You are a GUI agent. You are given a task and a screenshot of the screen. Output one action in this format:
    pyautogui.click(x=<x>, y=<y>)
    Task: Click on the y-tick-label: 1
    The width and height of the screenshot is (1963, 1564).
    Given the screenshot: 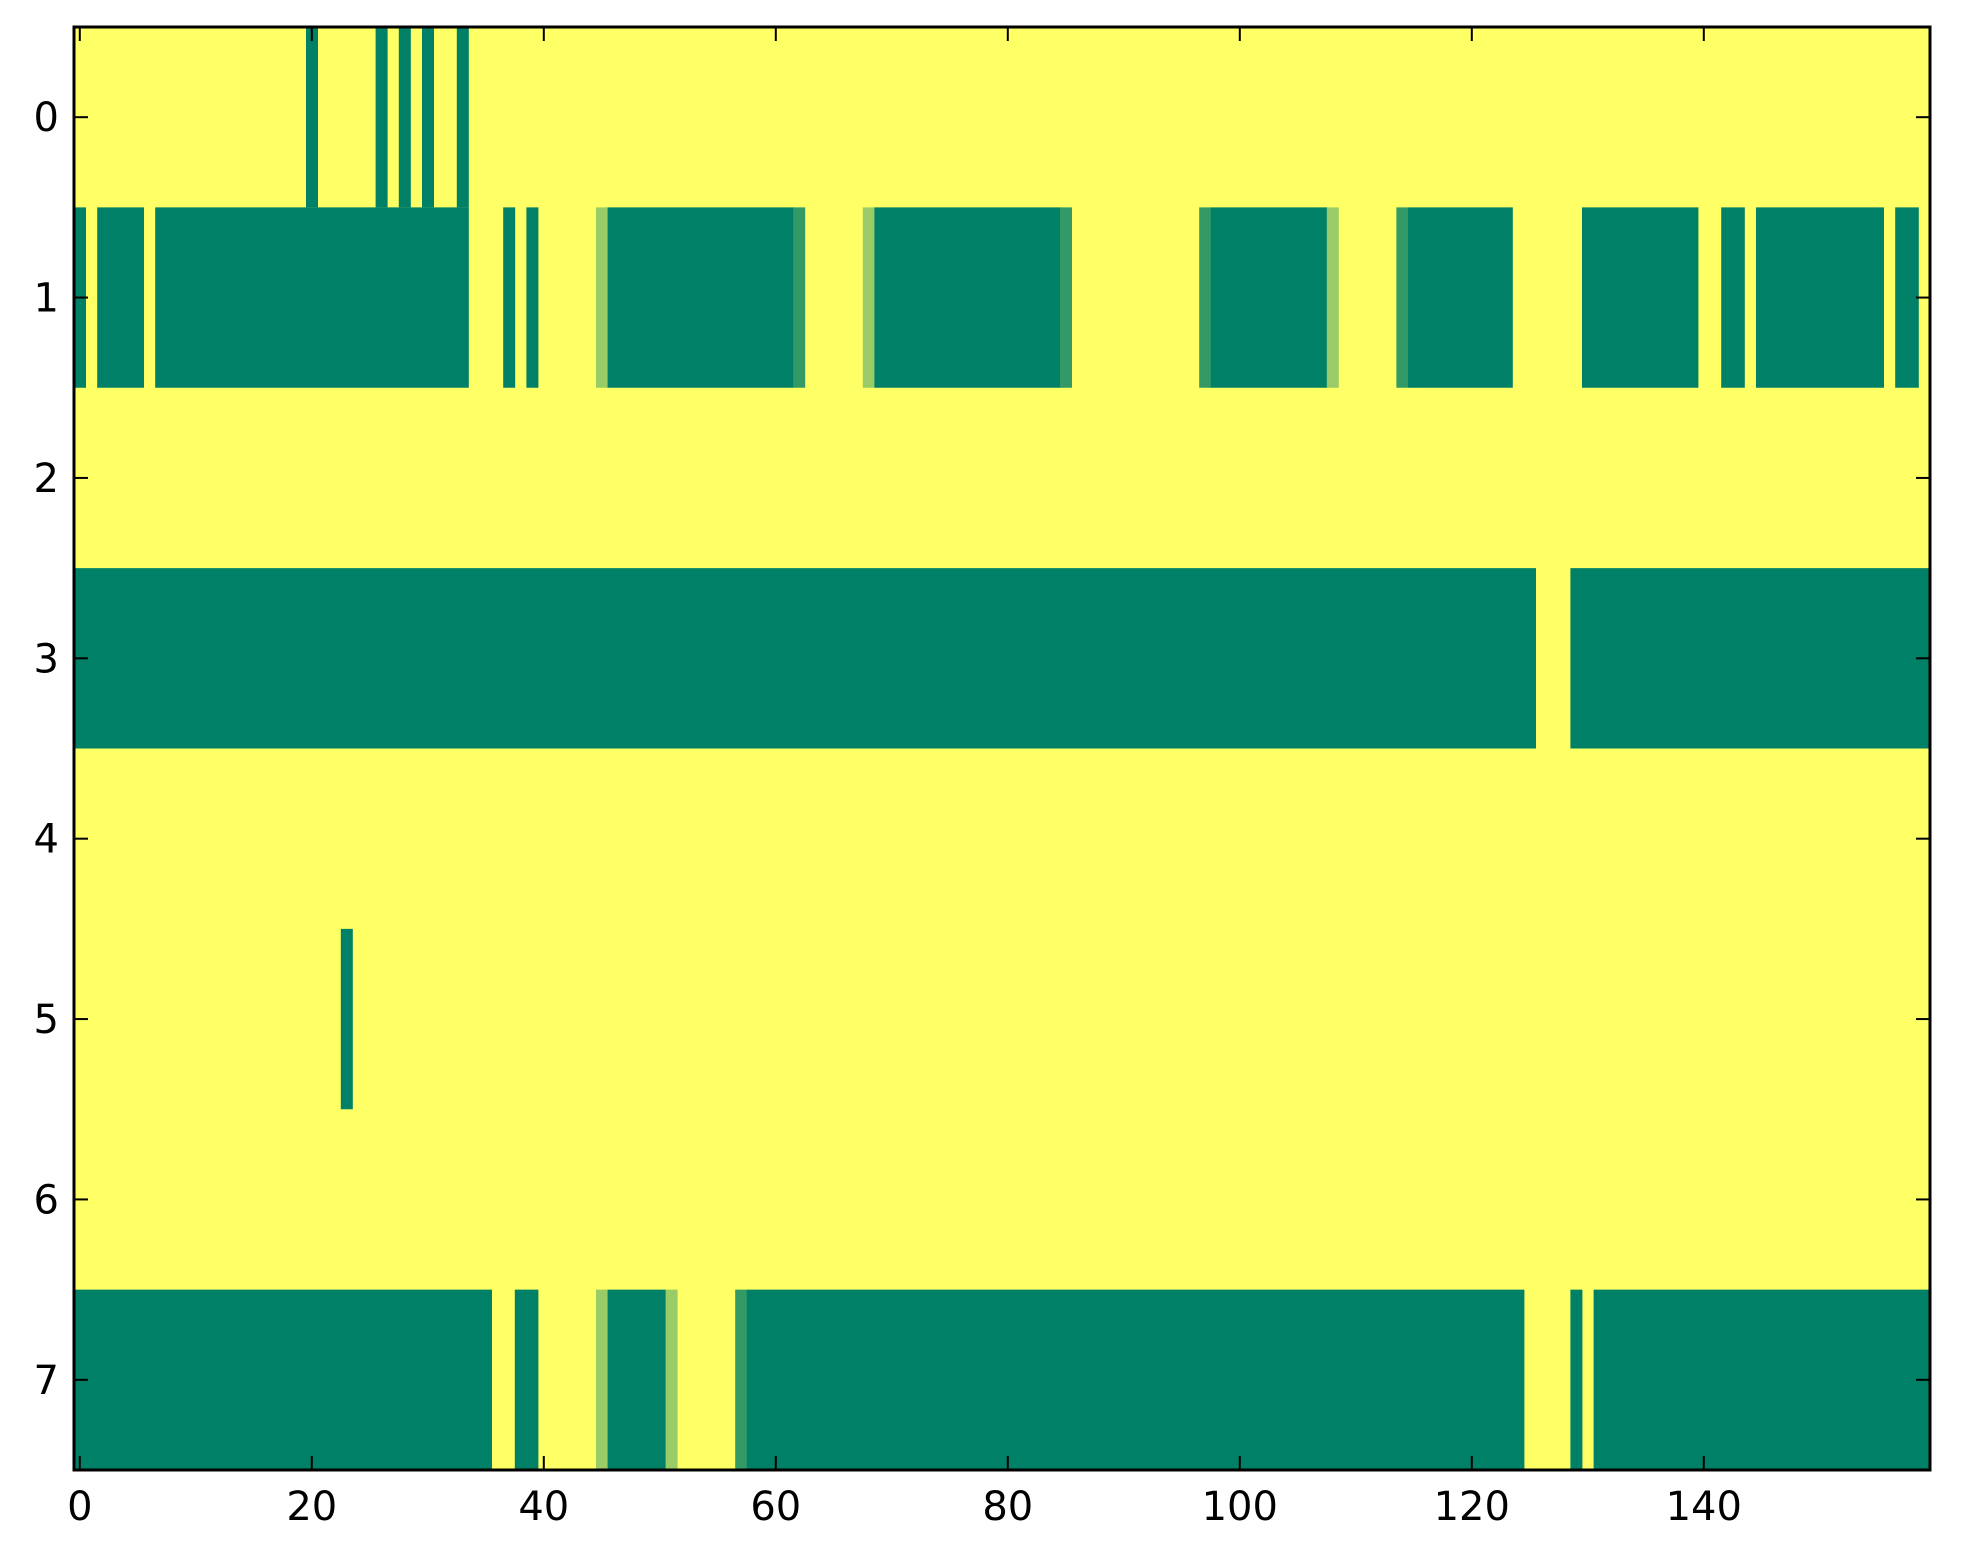 What is the action you would take?
    pyautogui.click(x=46, y=299)
    